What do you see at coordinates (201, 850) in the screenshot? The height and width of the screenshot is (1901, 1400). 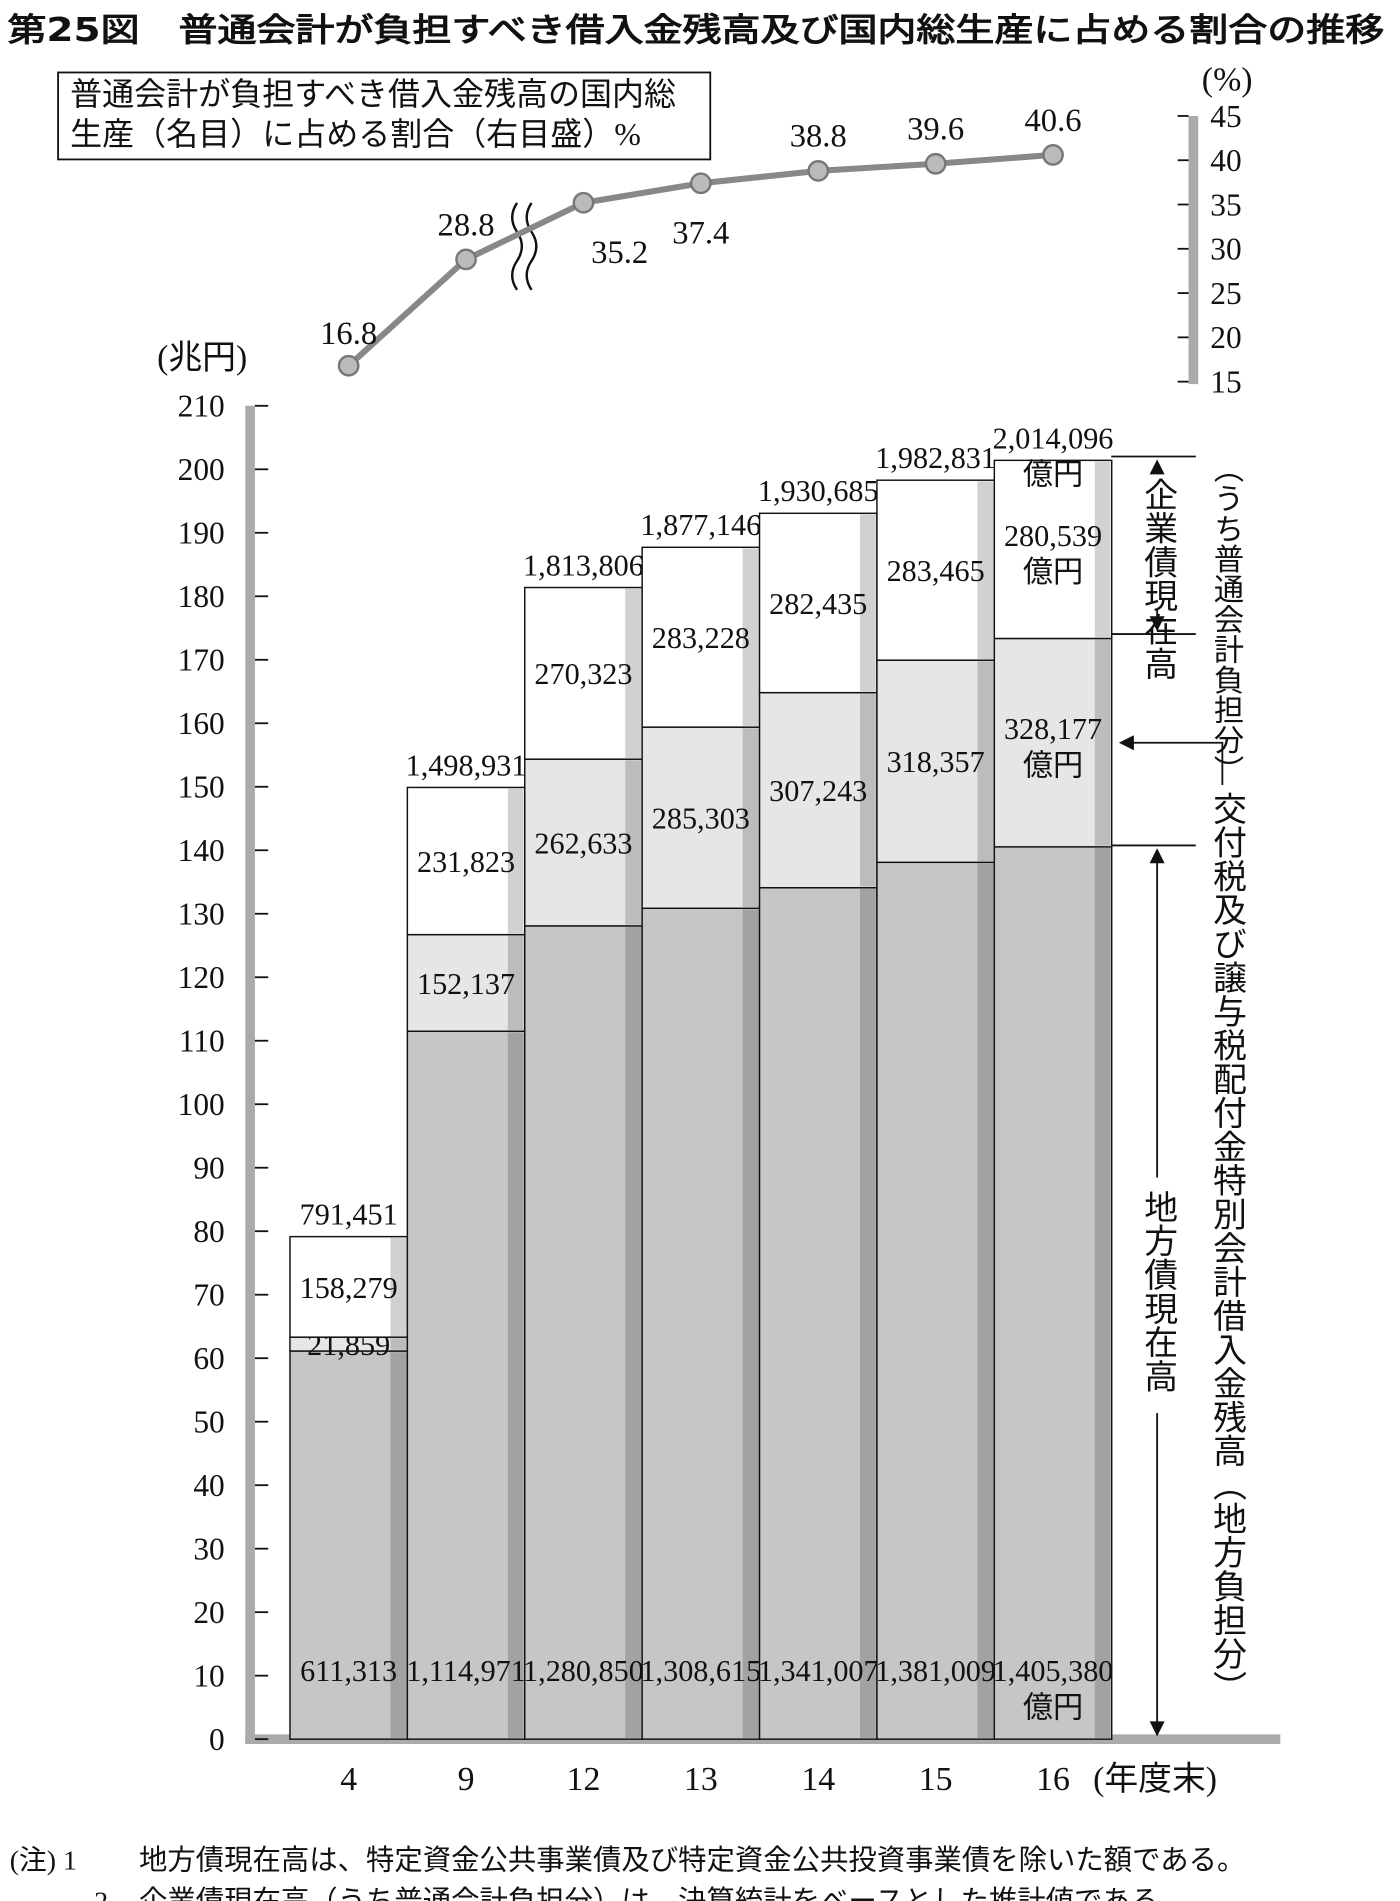 I see `y-tick-label: 140` at bounding box center [201, 850].